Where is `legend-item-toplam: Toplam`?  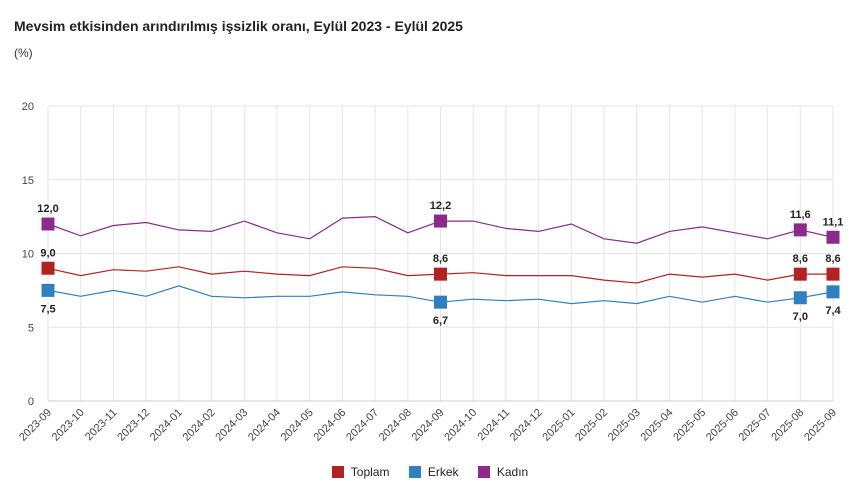 legend-item-toplam: Toplam is located at coordinates (360, 472).